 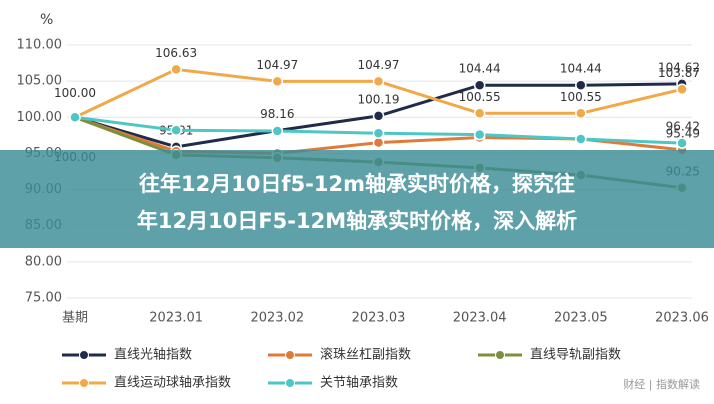 What do you see at coordinates (40, 81) in the screenshot?
I see `y-tick-label: 105.00` at bounding box center [40, 81].